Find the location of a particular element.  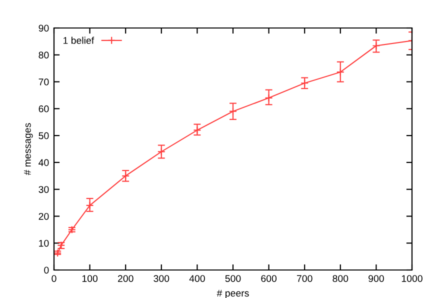

x-tick-label: 500 is located at coordinates (233, 278).